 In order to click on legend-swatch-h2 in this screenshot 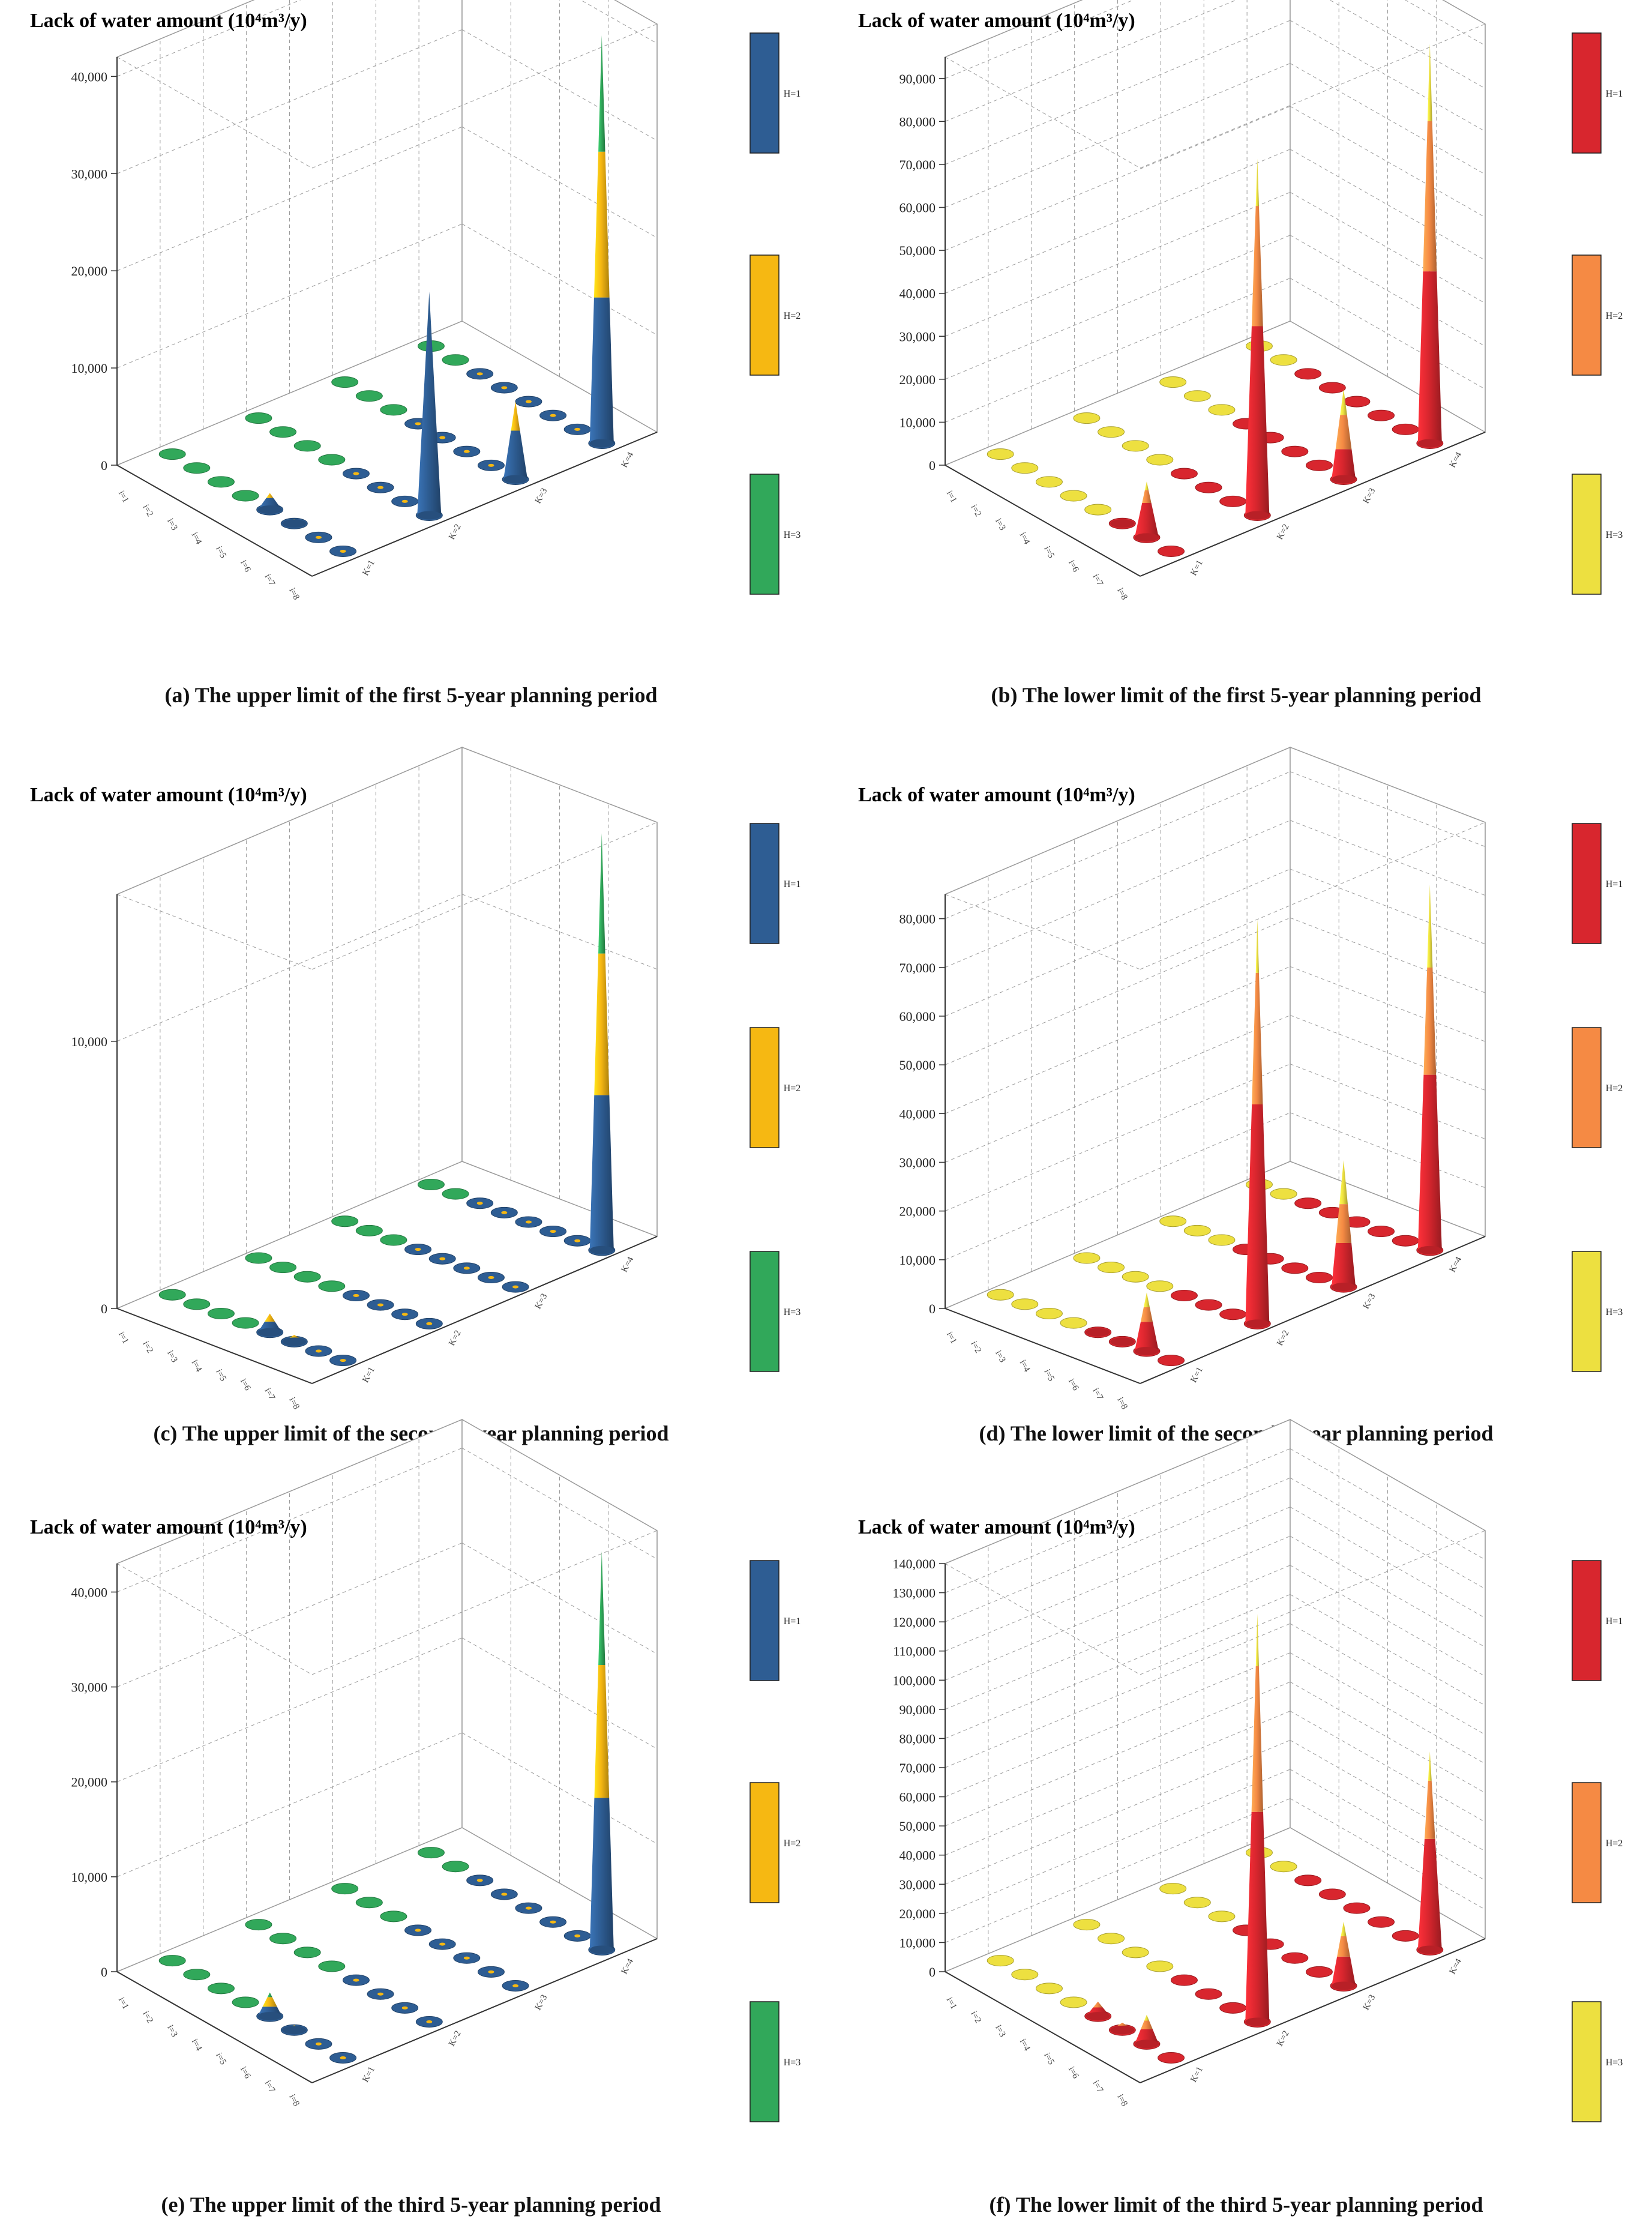, I will do `click(764, 1088)`.